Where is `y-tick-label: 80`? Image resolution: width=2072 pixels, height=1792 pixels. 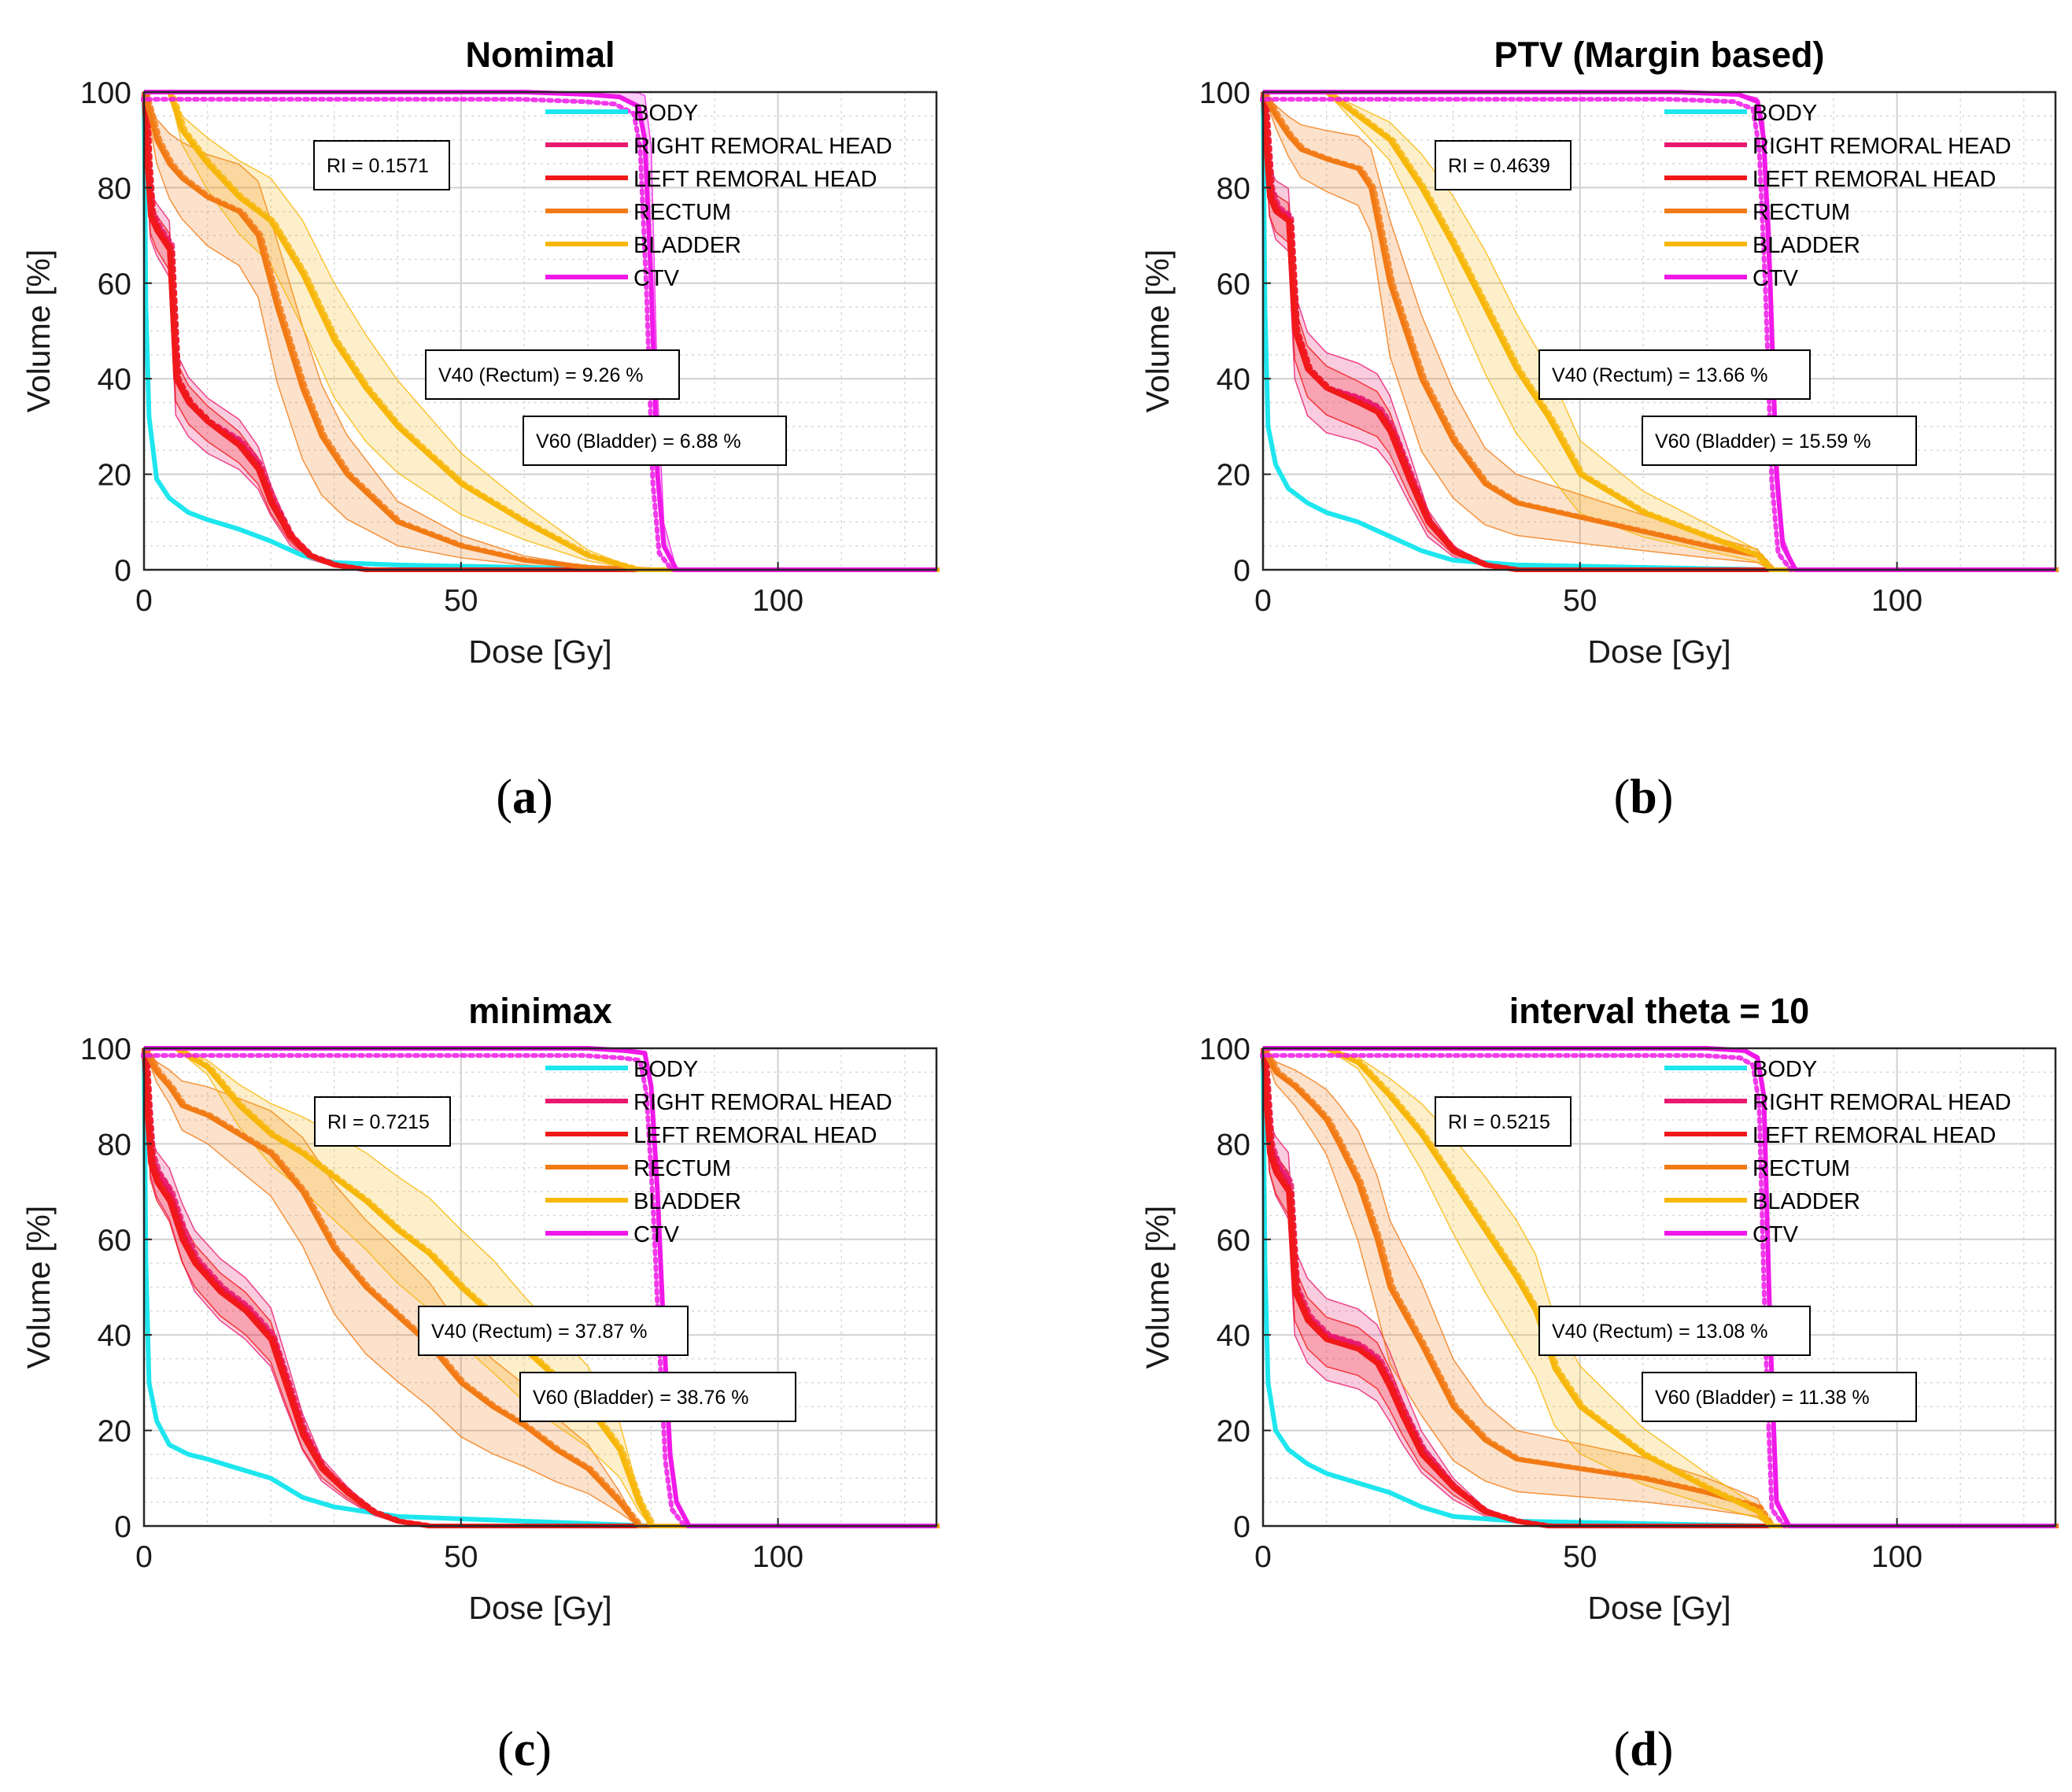
y-tick-label: 80 is located at coordinates (1233, 1145).